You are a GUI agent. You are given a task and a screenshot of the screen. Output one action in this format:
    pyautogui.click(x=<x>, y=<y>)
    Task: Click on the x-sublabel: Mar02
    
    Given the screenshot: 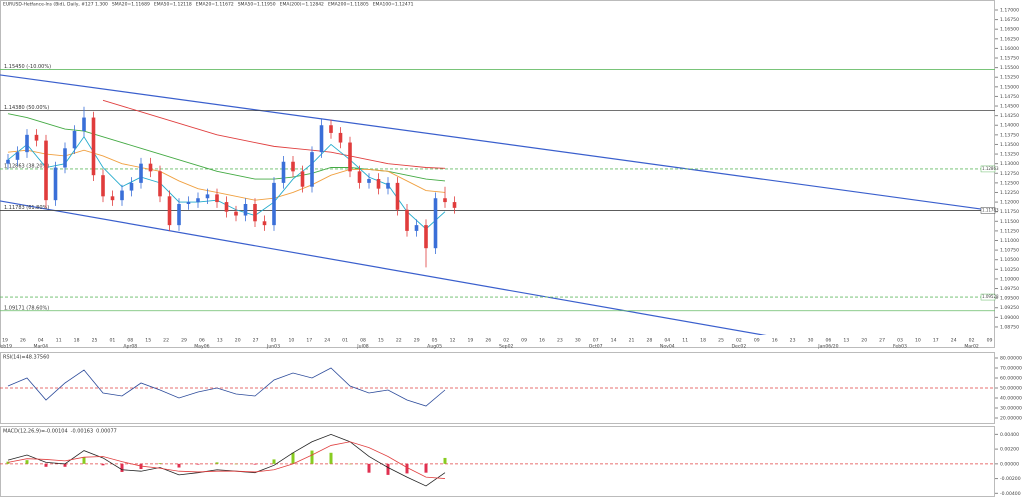 What is the action you would take?
    pyautogui.click(x=971, y=347)
    